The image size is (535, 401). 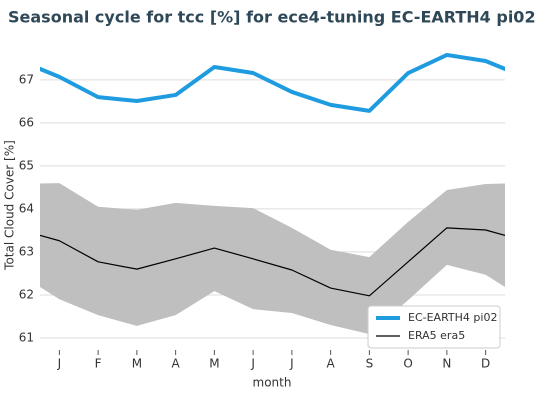 What do you see at coordinates (370, 364) in the screenshot?
I see `x-tick-label: S` at bounding box center [370, 364].